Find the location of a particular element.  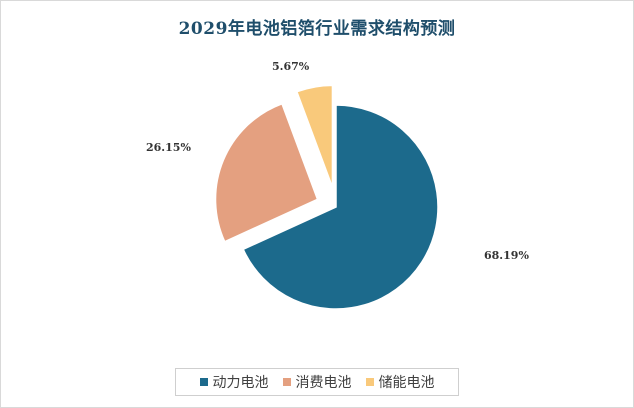

legend-item-storage: 储能电池 is located at coordinates (400, 382).